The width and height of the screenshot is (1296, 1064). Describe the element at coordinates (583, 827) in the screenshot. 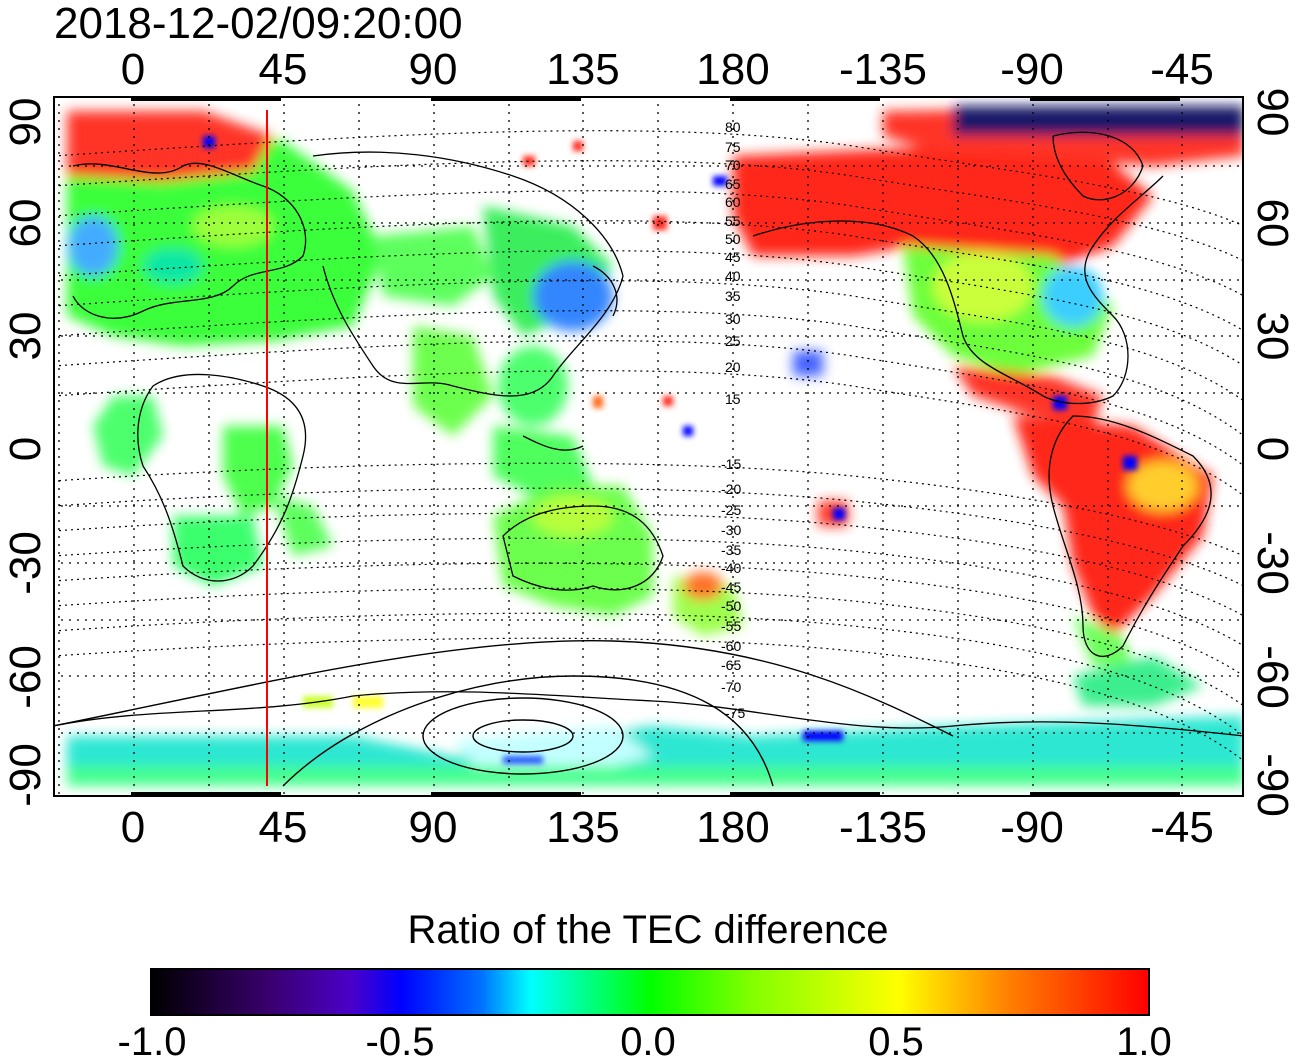

I see `bottom-lon-tick: 135` at that location.